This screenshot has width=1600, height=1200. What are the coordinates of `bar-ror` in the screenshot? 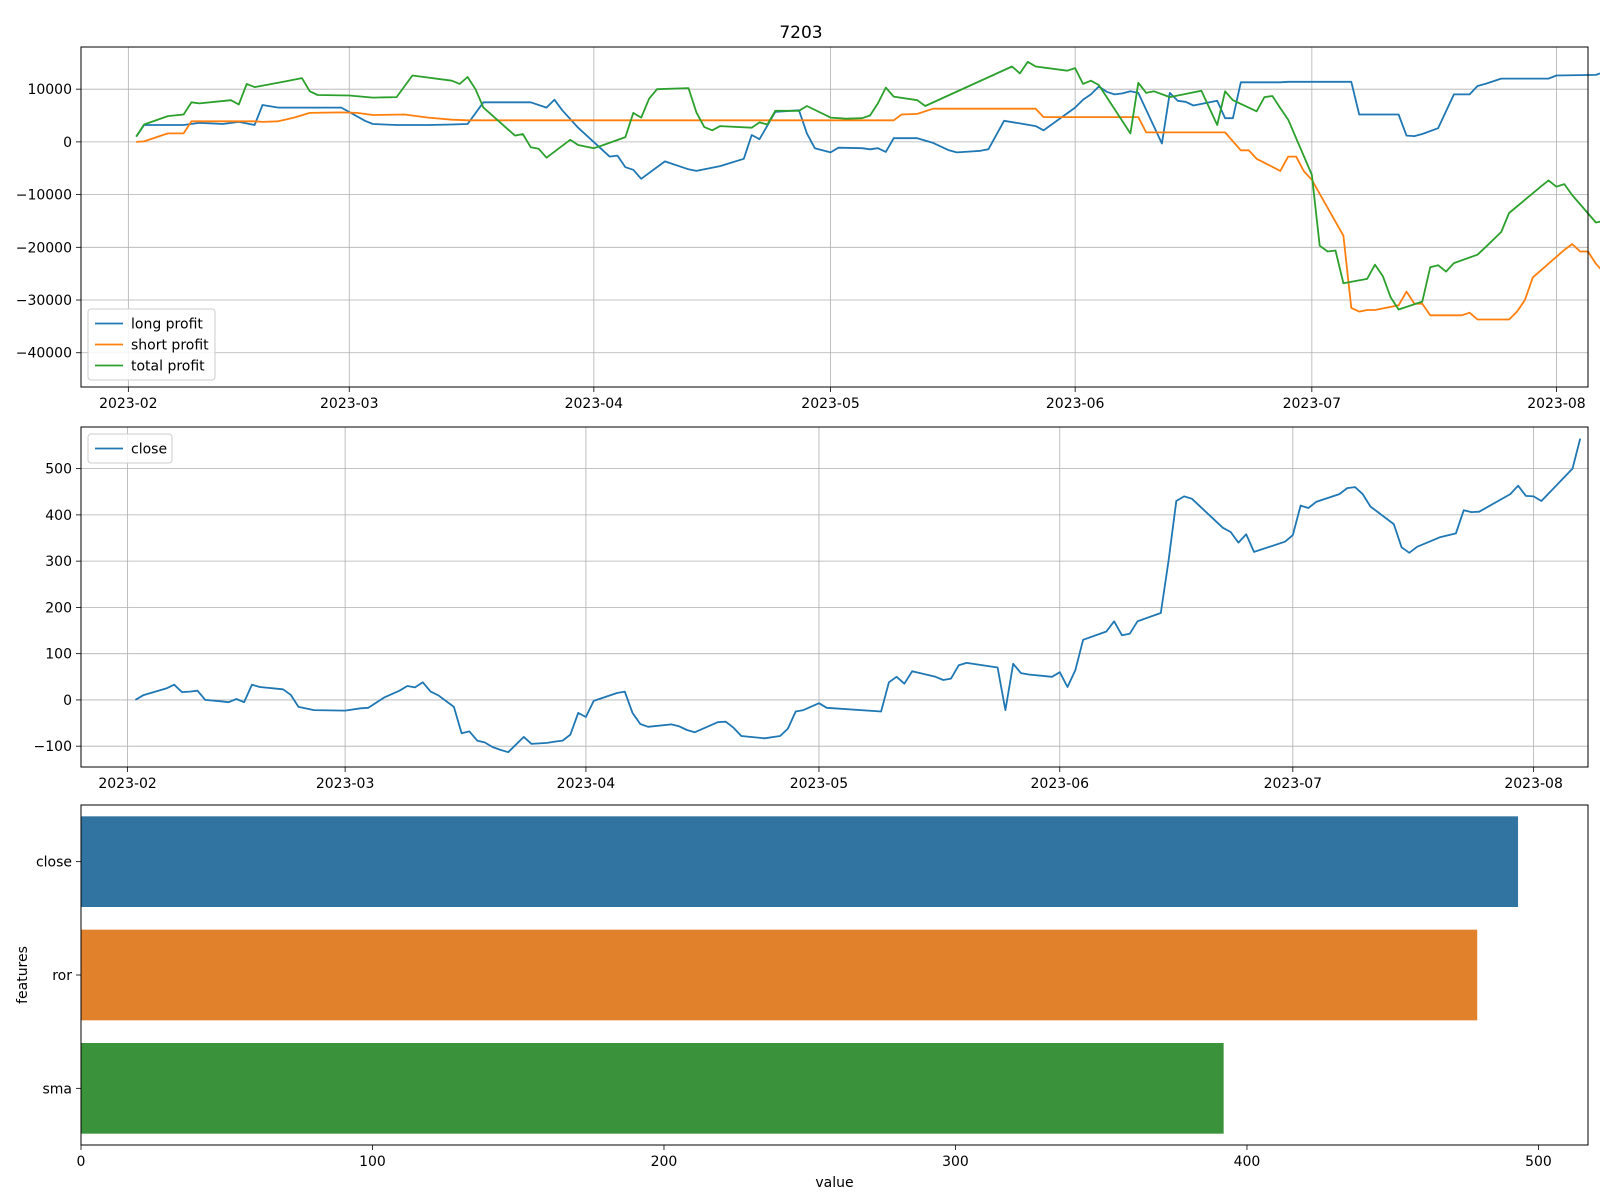 It's located at (779, 975).